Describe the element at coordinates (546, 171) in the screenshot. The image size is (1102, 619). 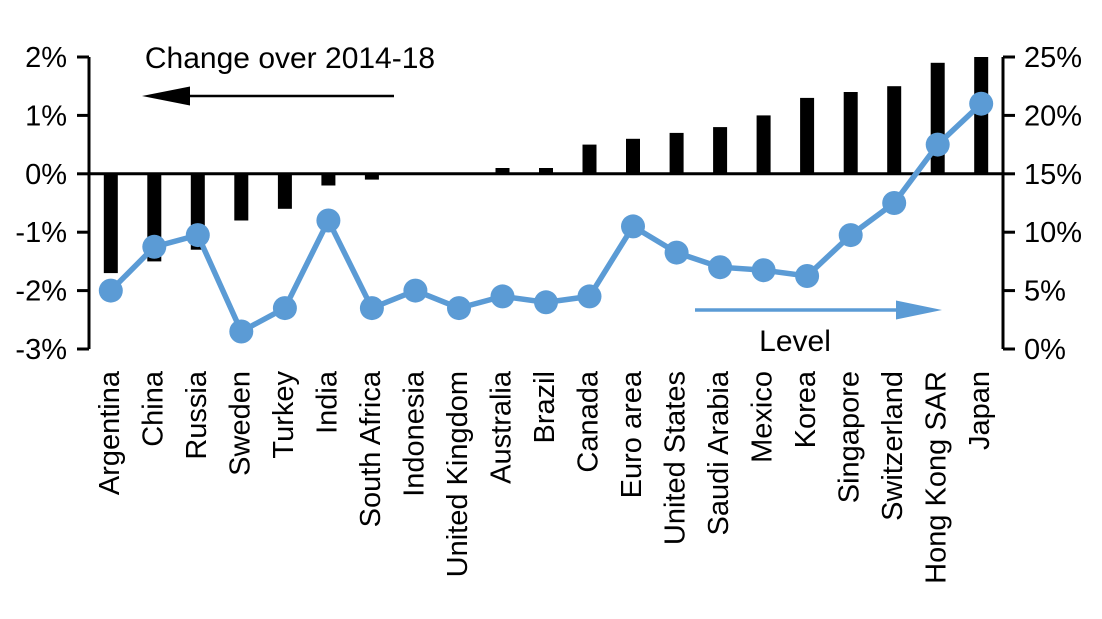
I see `bar-brazil` at that location.